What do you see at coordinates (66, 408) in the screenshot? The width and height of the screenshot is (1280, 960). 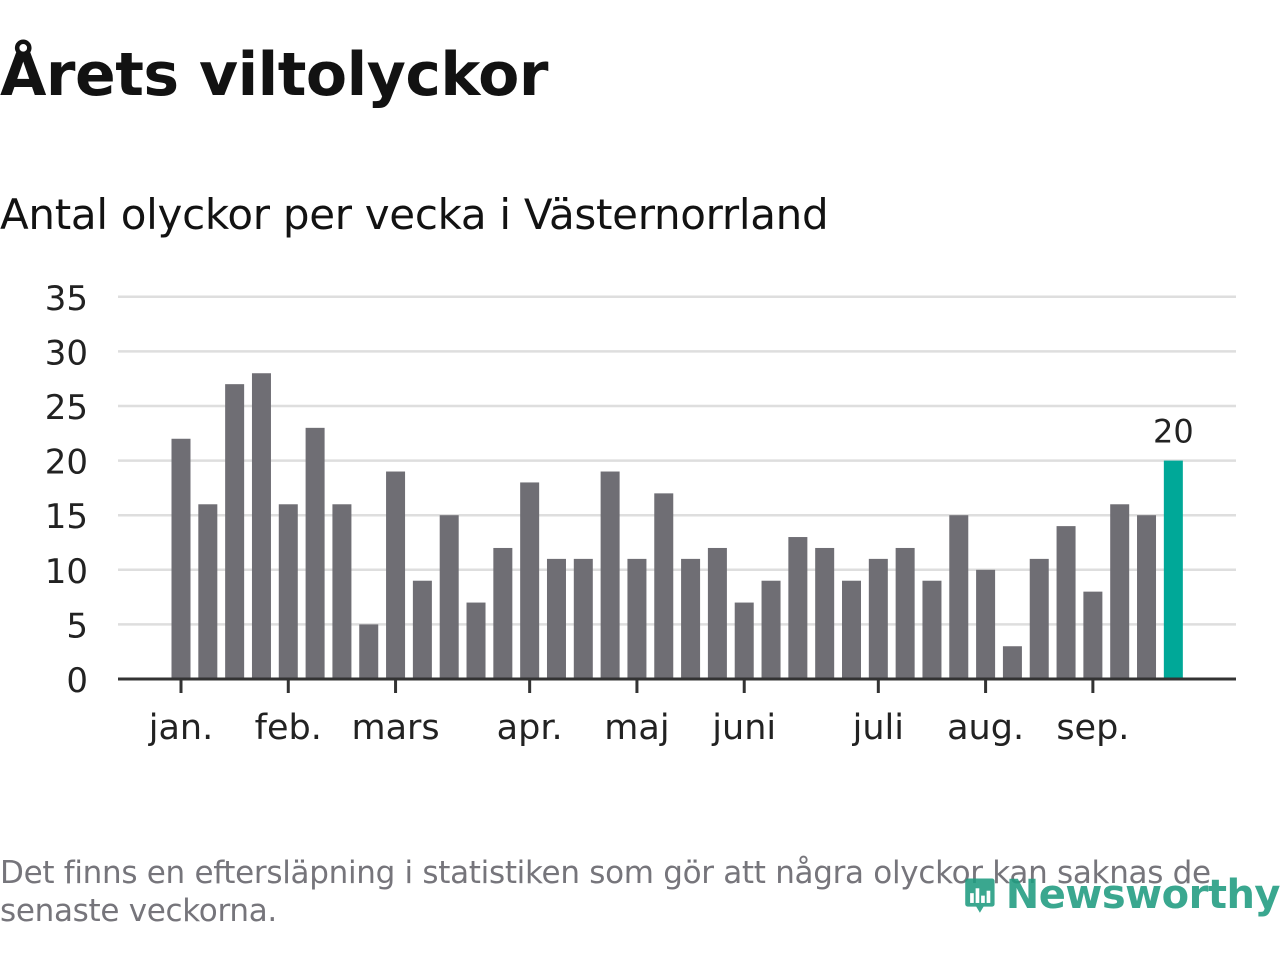 I see `y-tick-label: 25` at bounding box center [66, 408].